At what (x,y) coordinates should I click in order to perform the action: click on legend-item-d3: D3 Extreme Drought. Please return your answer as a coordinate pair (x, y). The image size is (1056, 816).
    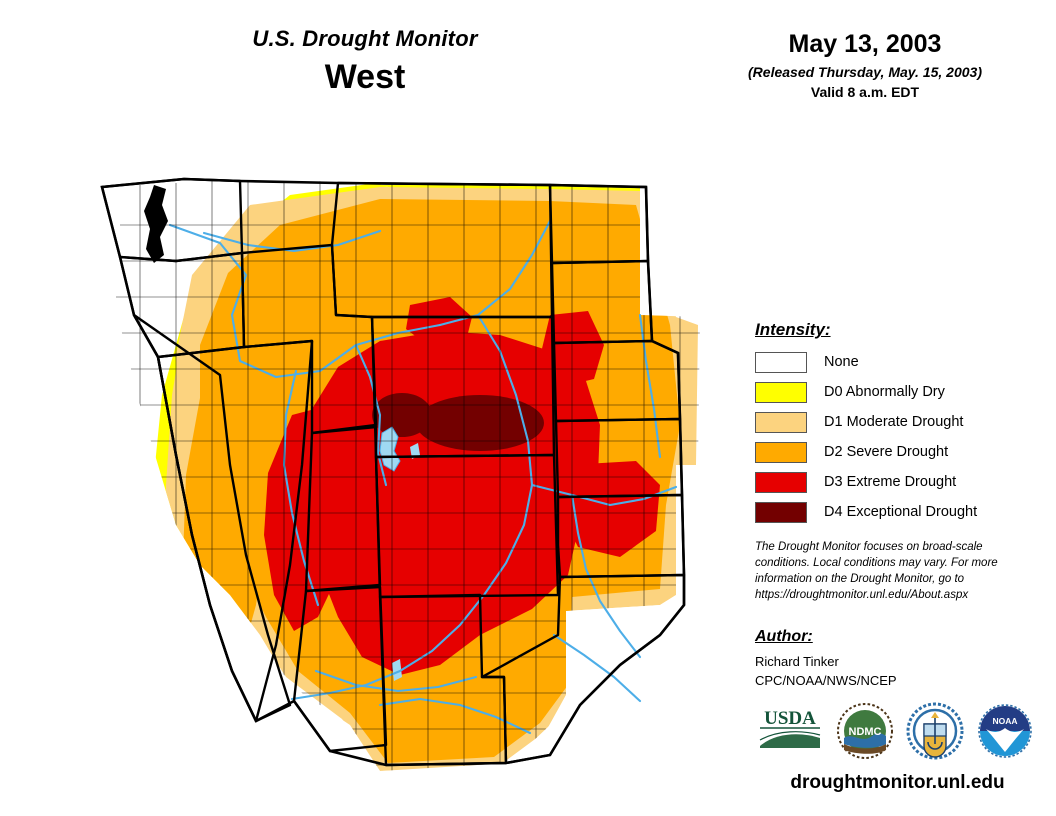
    Looking at the image, I should click on (895, 482).